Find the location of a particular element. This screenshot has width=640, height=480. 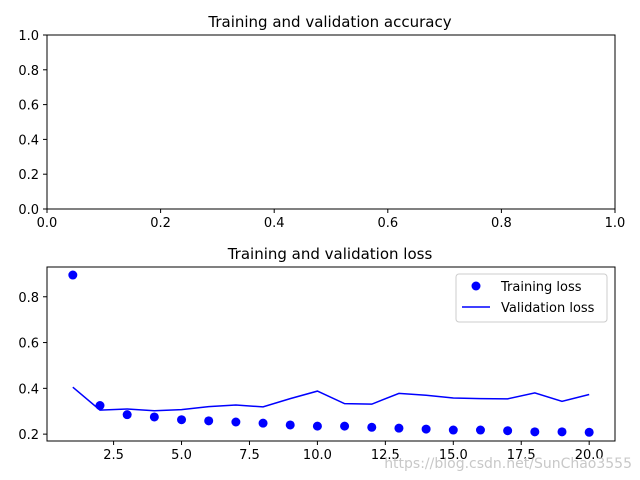

x-tick-label: 0.8 is located at coordinates (501, 223).